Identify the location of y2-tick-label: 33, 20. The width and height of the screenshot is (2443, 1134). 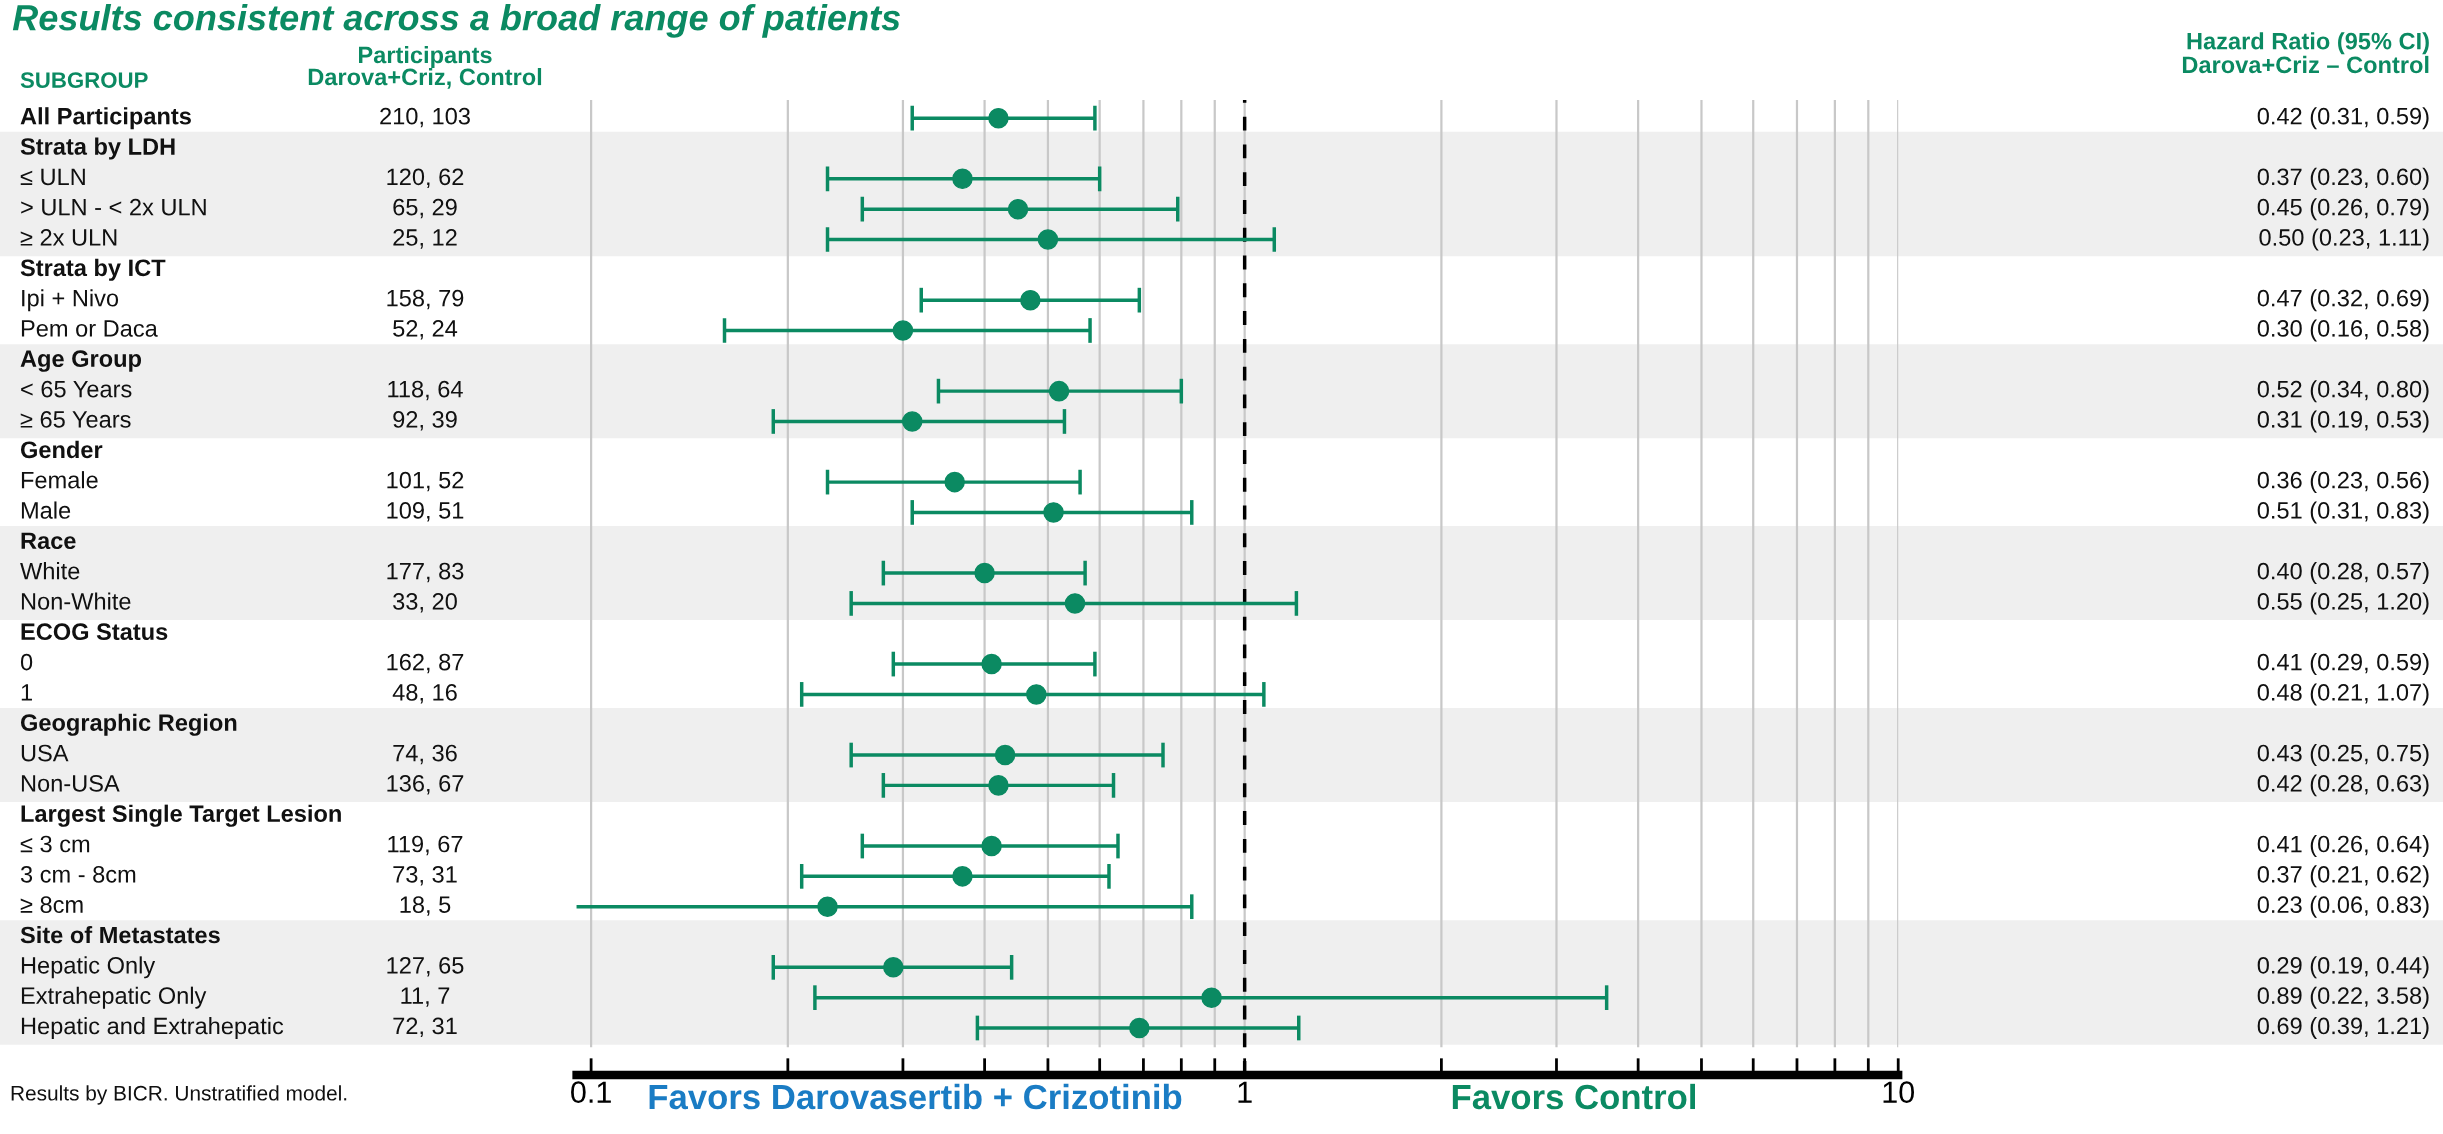
(425, 603).